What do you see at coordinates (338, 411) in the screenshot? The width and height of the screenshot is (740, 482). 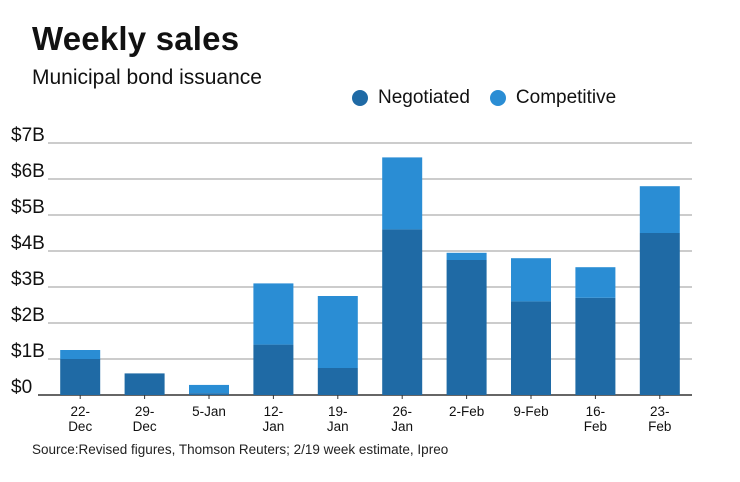 I see `x-tick-label: 19-` at bounding box center [338, 411].